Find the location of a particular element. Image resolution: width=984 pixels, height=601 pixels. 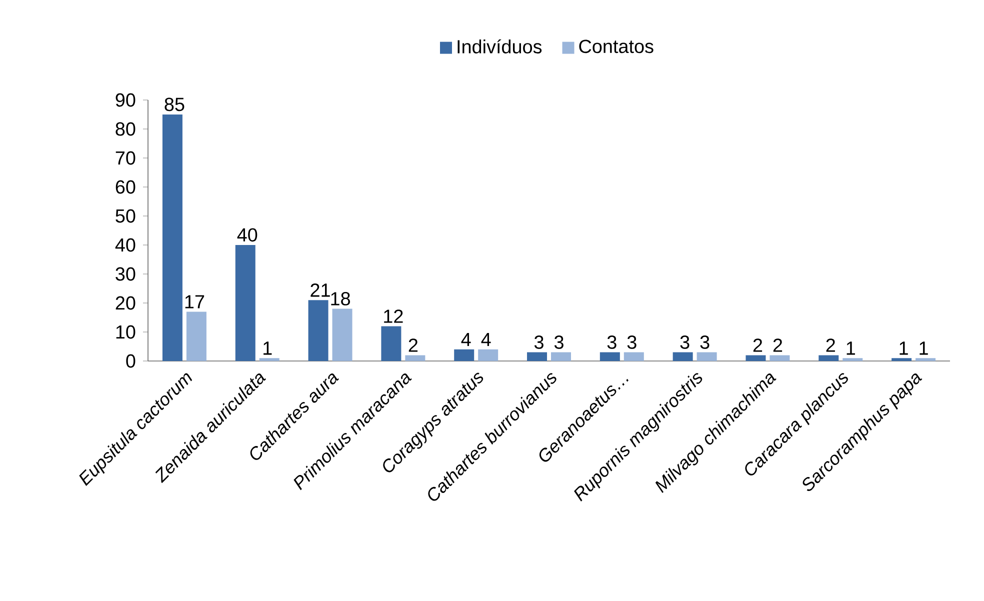

data-label: 85 is located at coordinates (174, 105).